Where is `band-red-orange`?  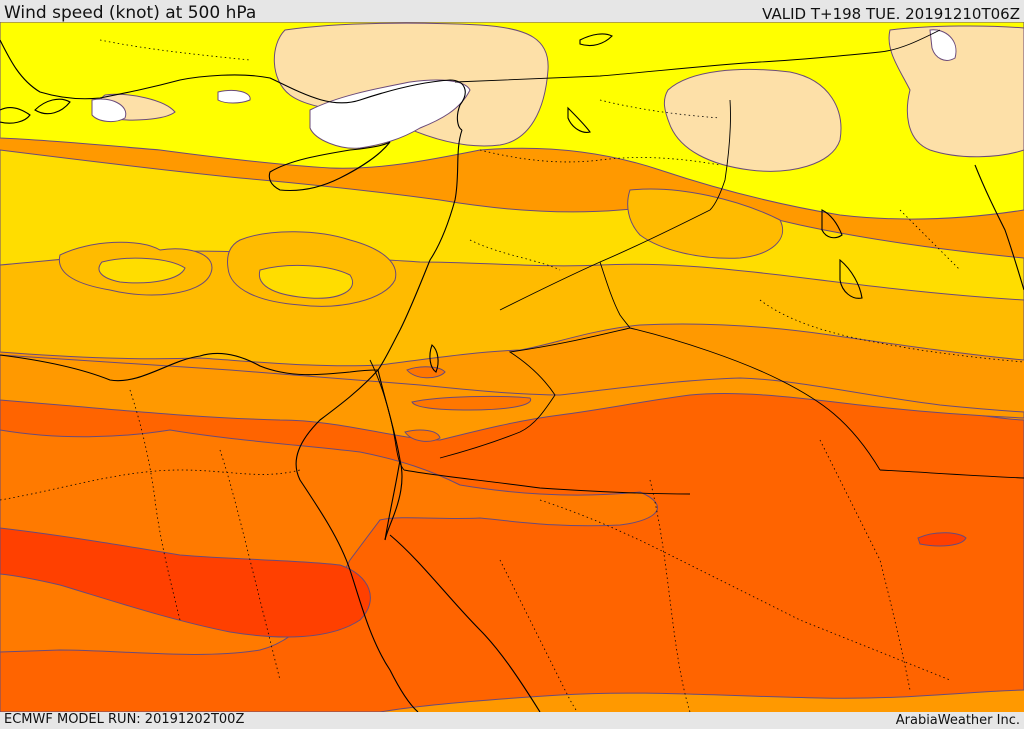 band-red-orange is located at coordinates (185, 582).